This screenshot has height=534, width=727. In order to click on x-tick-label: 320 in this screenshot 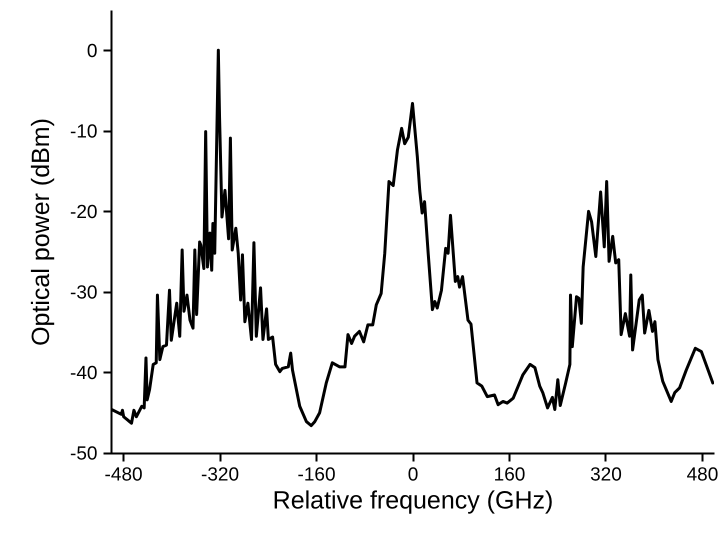, I will do `click(606, 475)`.